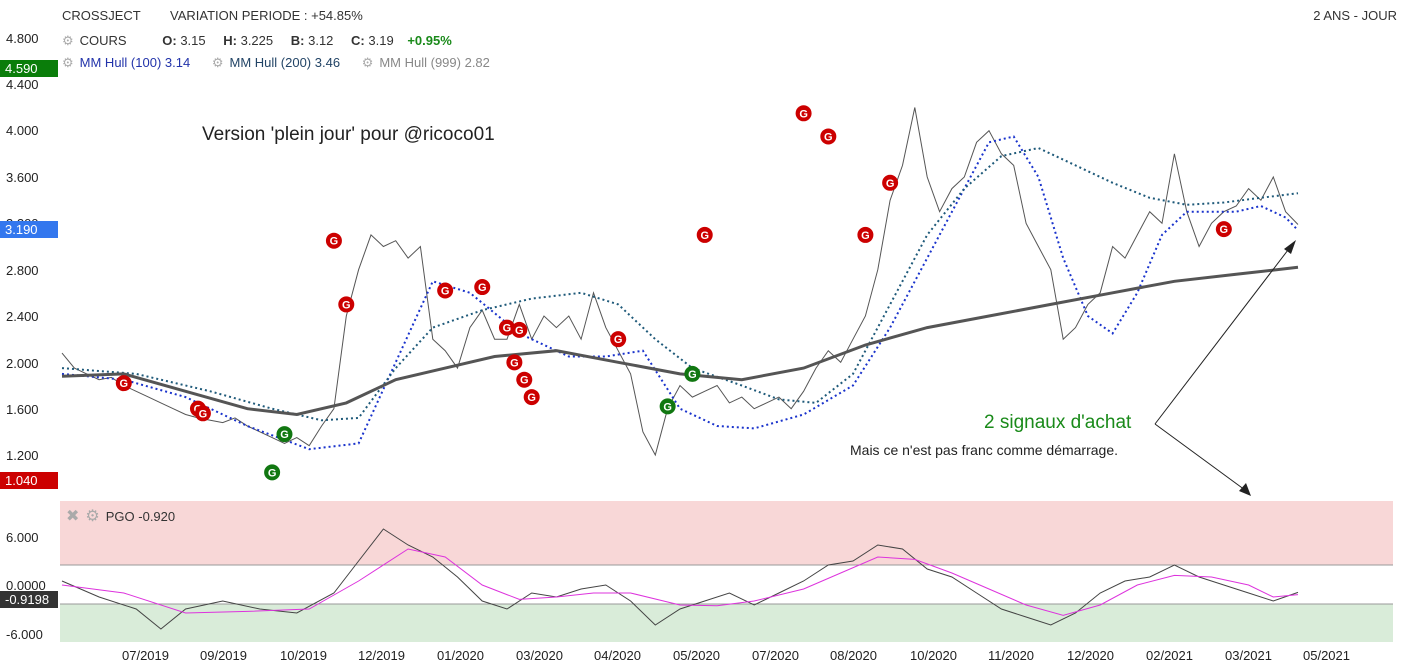  I want to click on cours-label: COURS, so click(103, 40).